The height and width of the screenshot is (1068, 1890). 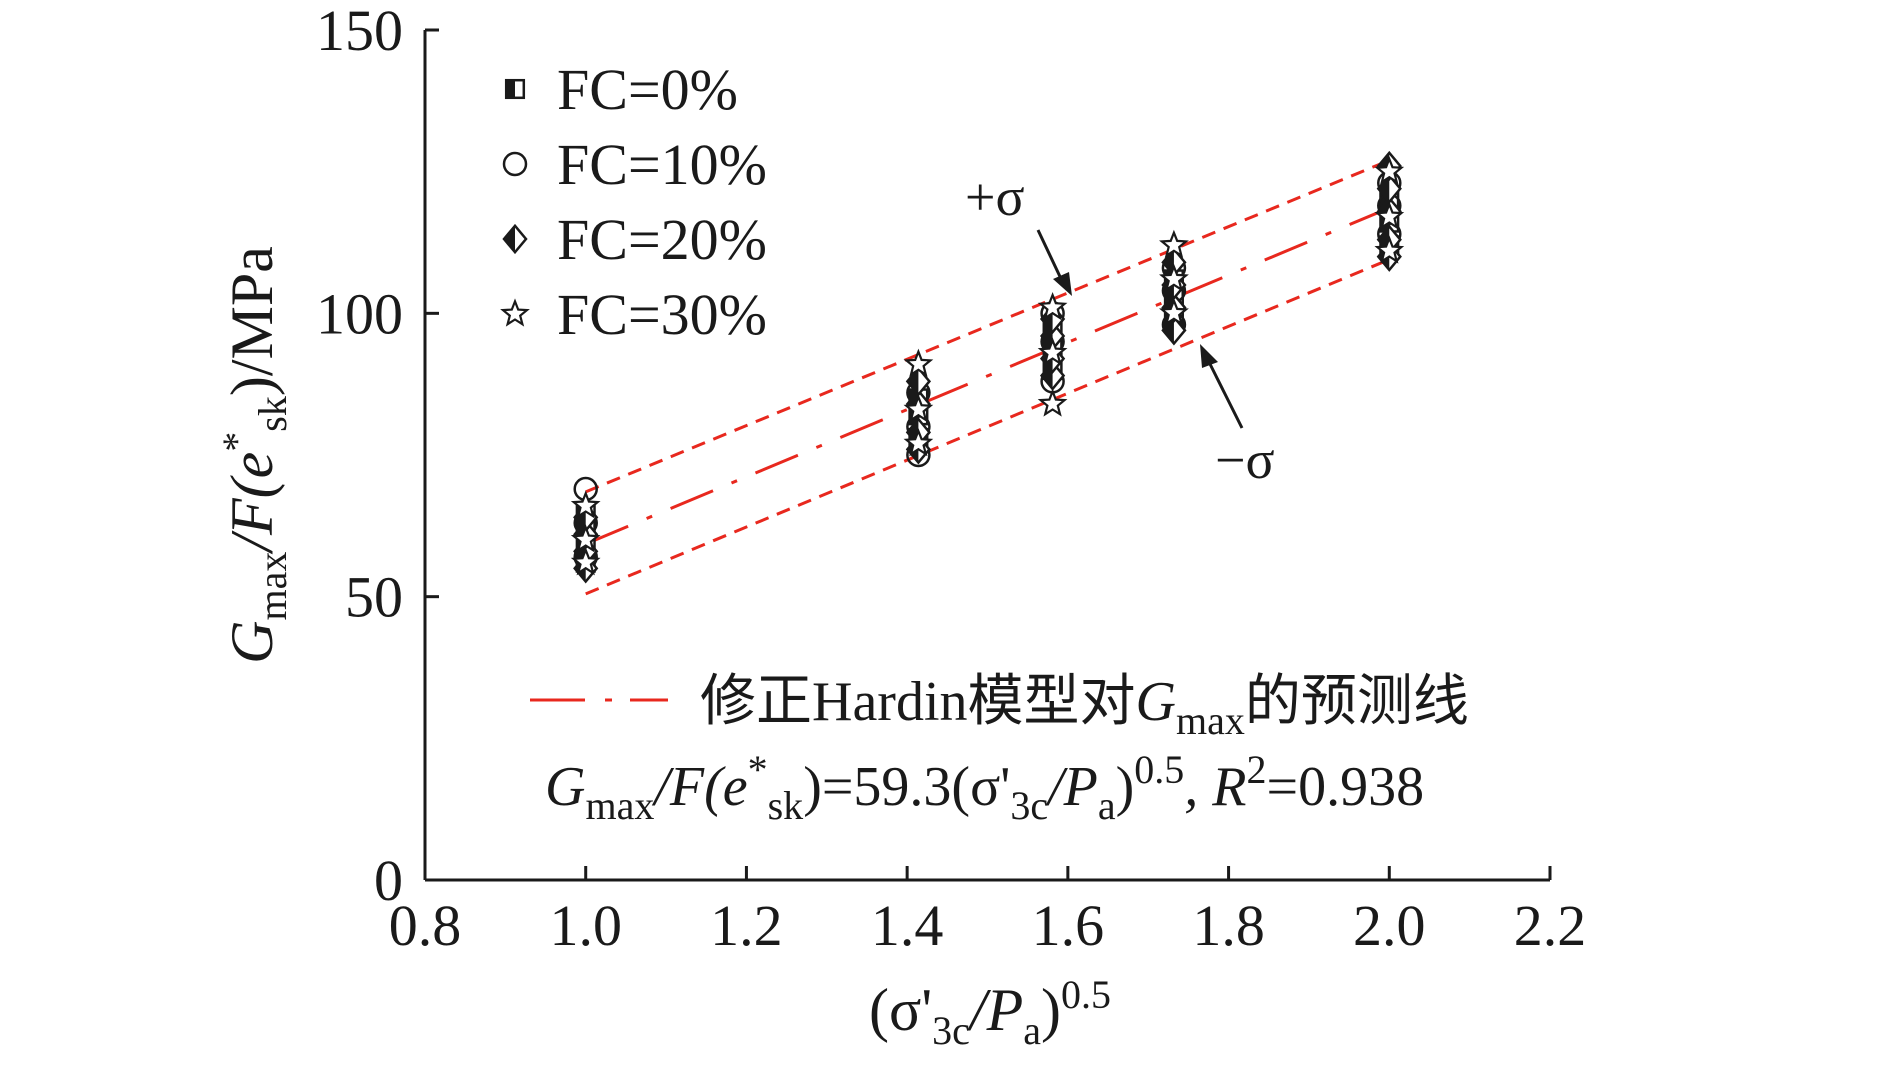 I want to click on y-tick-label: 100, so click(x=359, y=313).